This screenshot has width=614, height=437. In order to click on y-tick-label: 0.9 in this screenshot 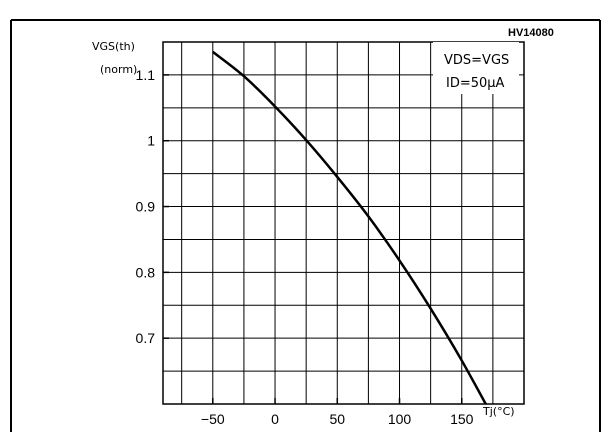, I will do `click(146, 207)`.